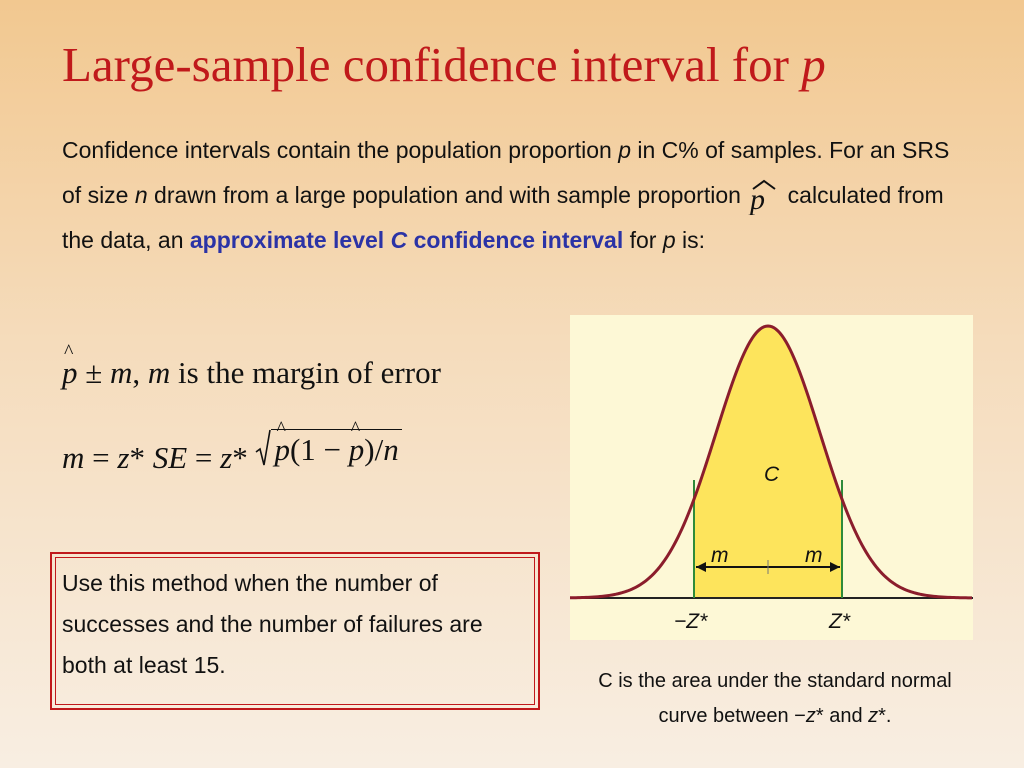 The height and width of the screenshot is (768, 1024). What do you see at coordinates (768, 462) in the screenshot?
I see `shaded-area-c` at bounding box center [768, 462].